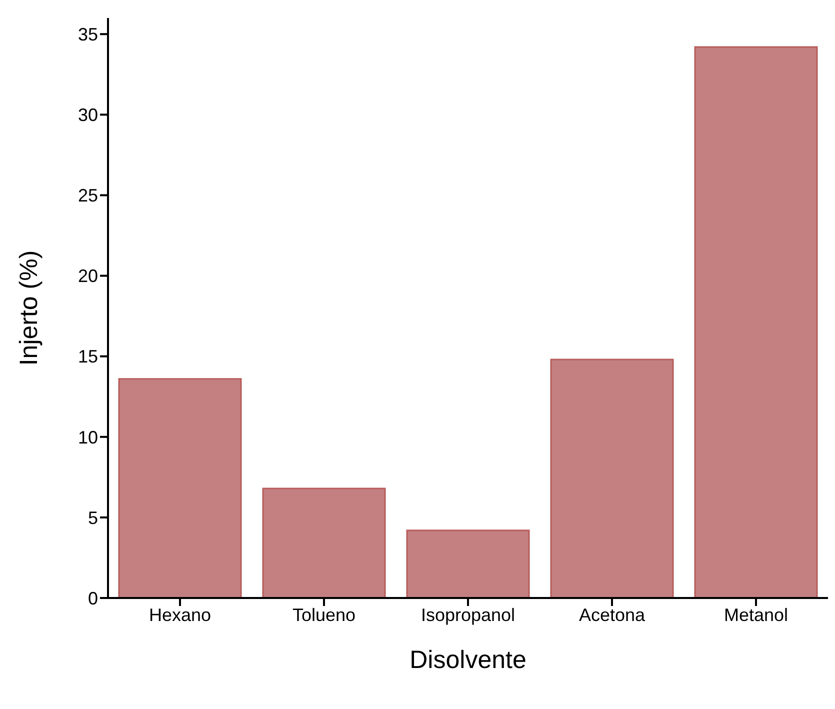  I want to click on y-tick-label: 5, so click(93, 518).